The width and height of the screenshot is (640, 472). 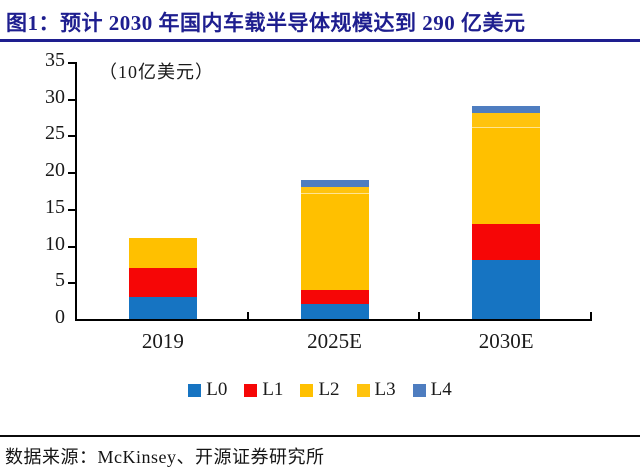 What do you see at coordinates (162, 253) in the screenshot?
I see `bar-segment-2019-l2` at bounding box center [162, 253].